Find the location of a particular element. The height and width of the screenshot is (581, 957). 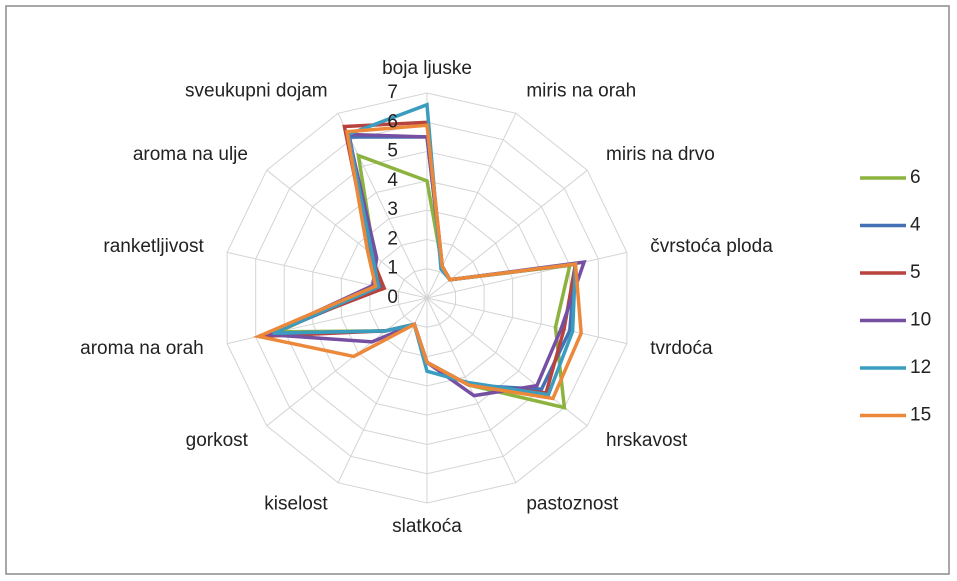

tick-label: 1 is located at coordinates (392, 268).